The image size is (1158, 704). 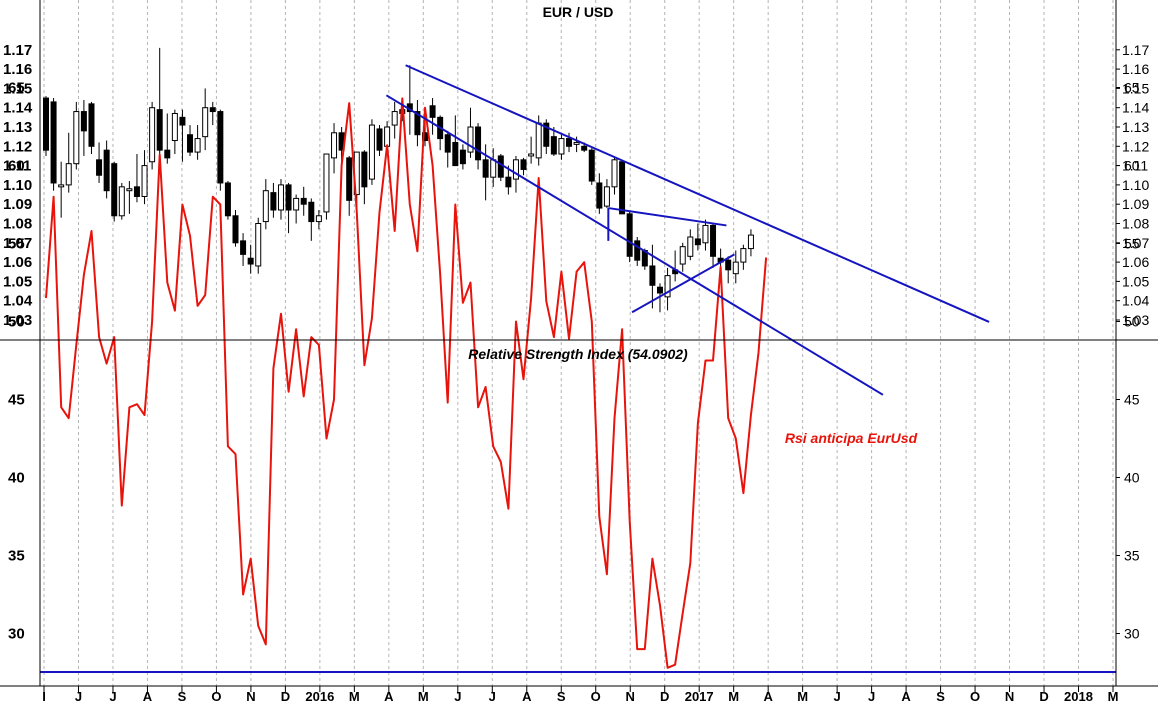 What do you see at coordinates (1135, 108) in the screenshot?
I see `price-tick-label-right: 1.14` at bounding box center [1135, 108].